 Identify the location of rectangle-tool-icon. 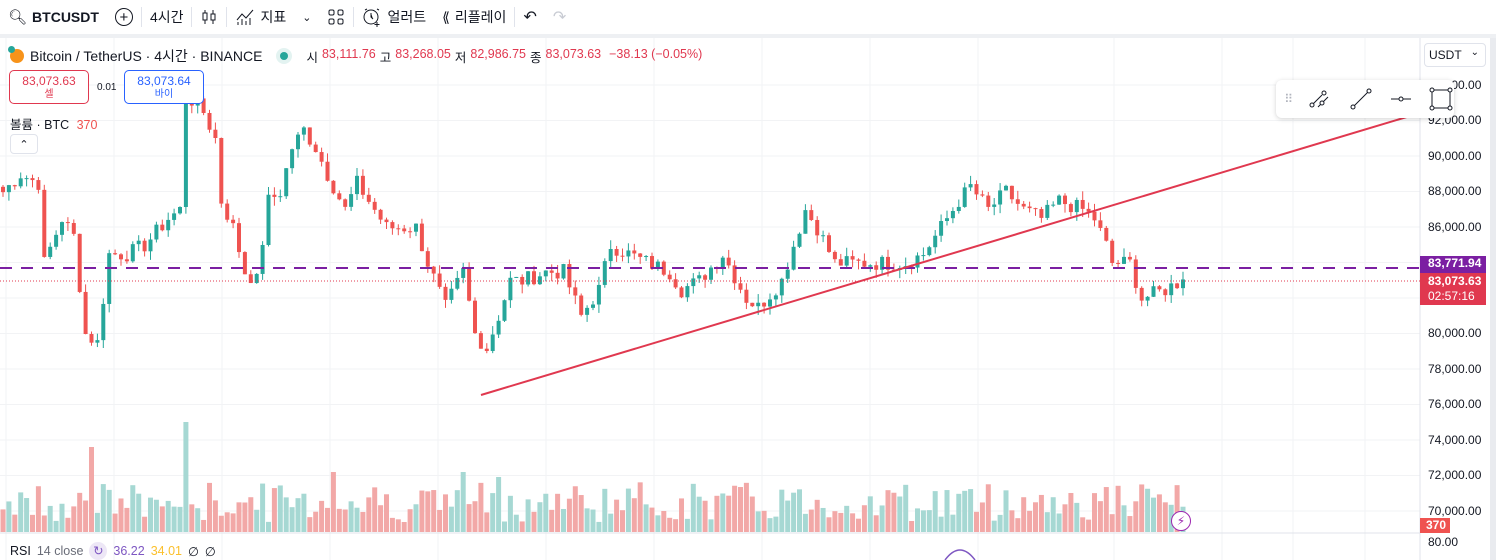
(1441, 99).